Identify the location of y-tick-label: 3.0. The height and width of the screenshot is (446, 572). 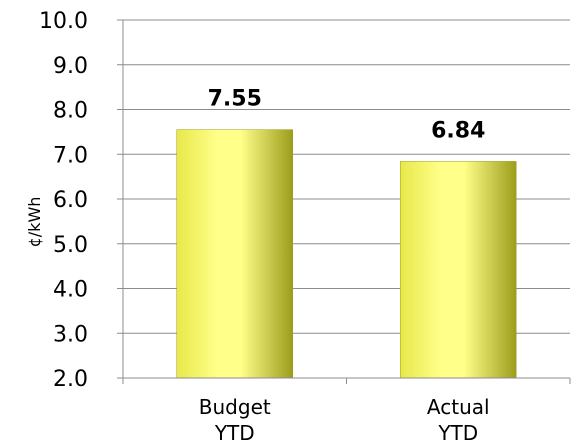
(70, 334).